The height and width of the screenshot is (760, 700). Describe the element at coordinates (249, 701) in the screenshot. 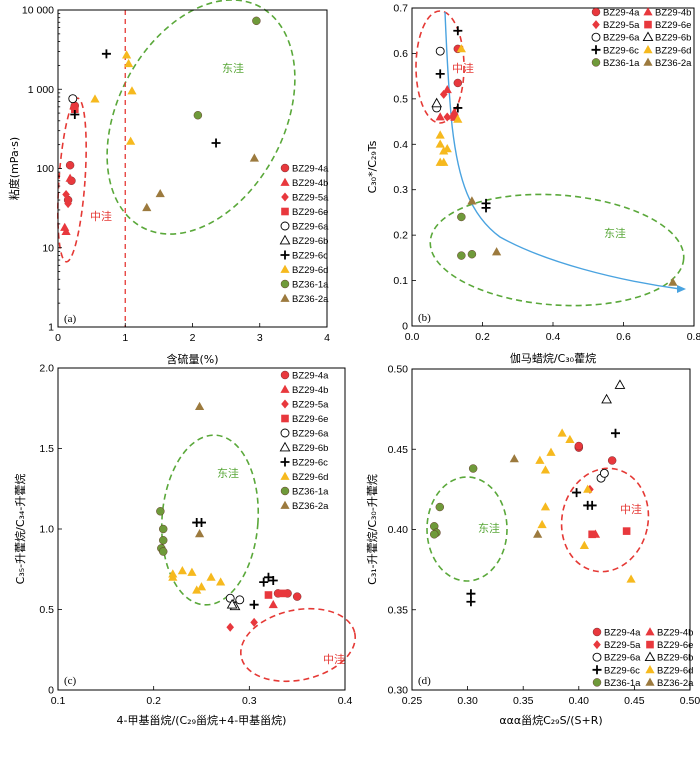

I see `x-tick-label: 0.3` at that location.